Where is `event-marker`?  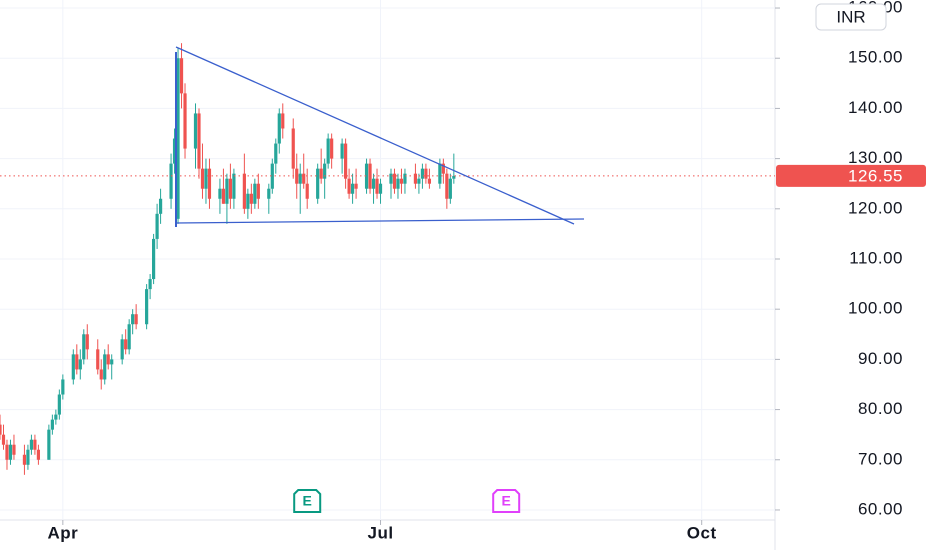
event-marker is located at coordinates (506, 501).